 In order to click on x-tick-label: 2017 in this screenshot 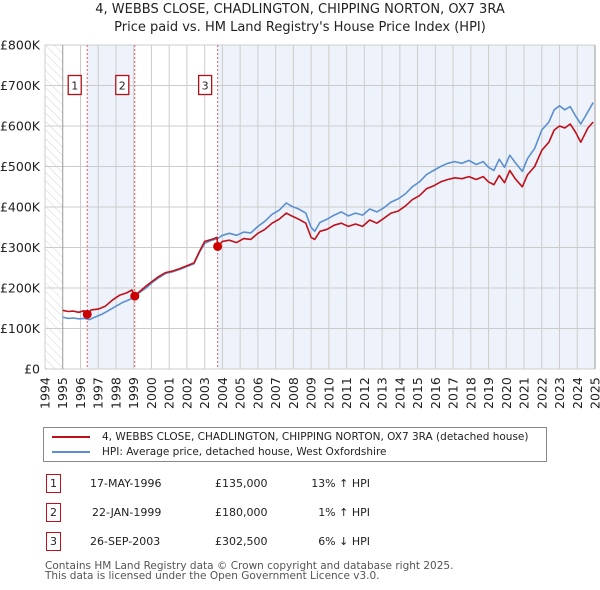, I will do `click(453, 393)`.